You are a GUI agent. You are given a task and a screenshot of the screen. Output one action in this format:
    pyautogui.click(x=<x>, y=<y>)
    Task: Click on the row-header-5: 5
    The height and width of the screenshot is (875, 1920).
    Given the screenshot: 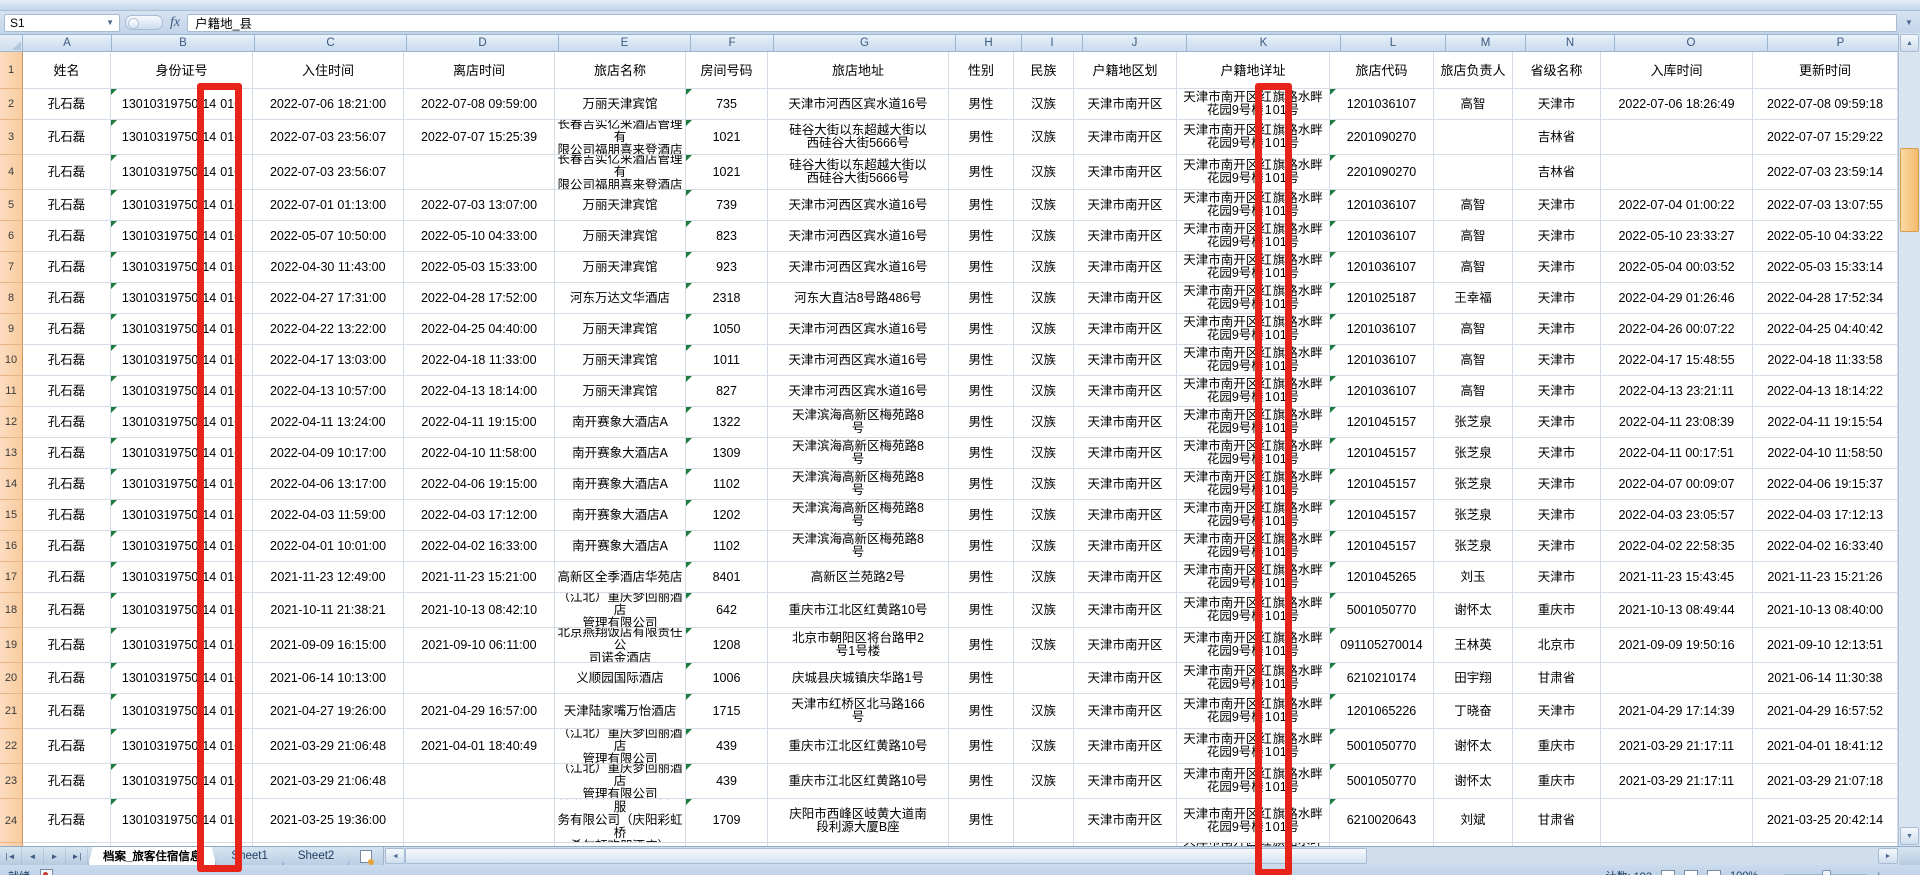 What is the action you would take?
    pyautogui.click(x=11, y=205)
    